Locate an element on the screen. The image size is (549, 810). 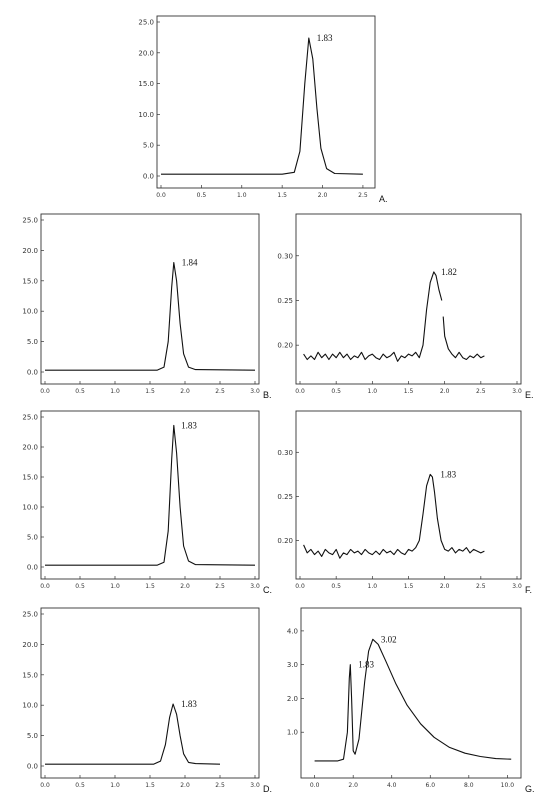
x-tick-label: 4.0 is located at coordinates (392, 785).